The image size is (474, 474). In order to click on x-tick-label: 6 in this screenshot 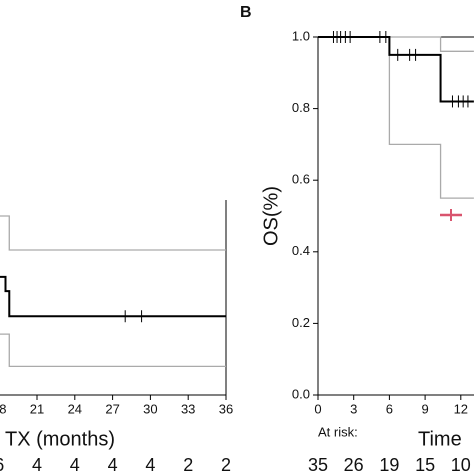, I will do `click(389, 408)`.